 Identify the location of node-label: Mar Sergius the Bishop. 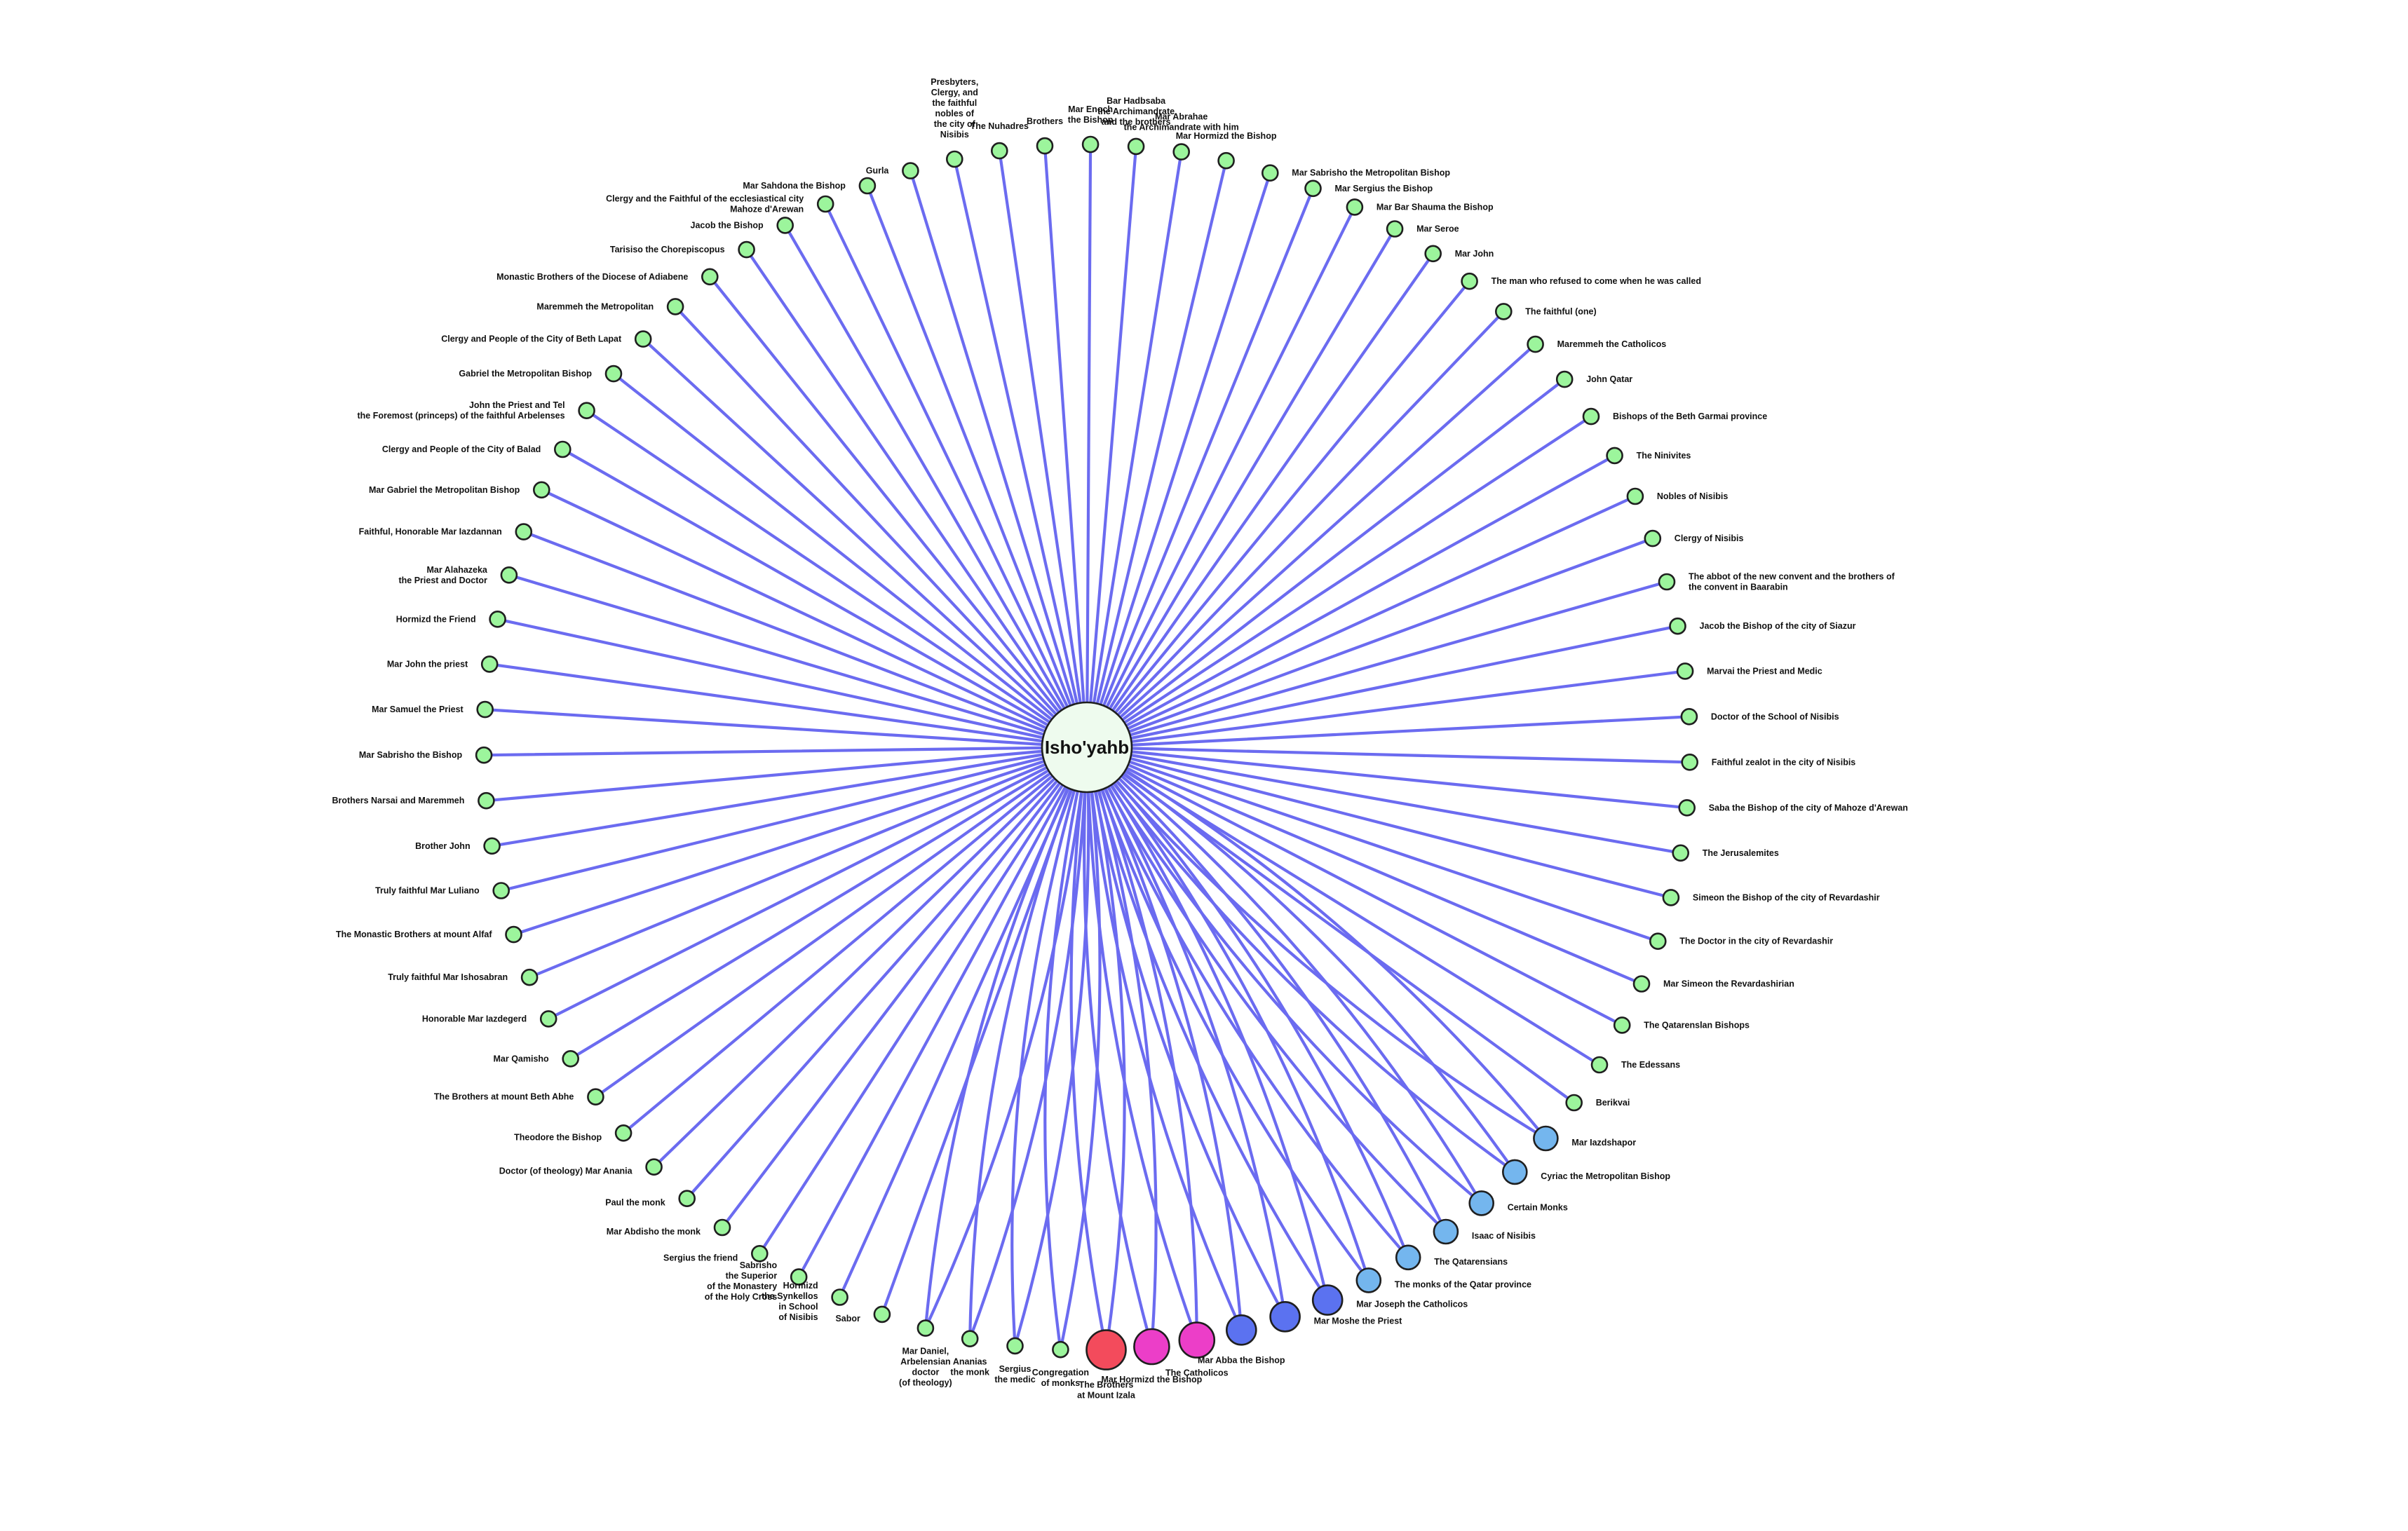
(1384, 188).